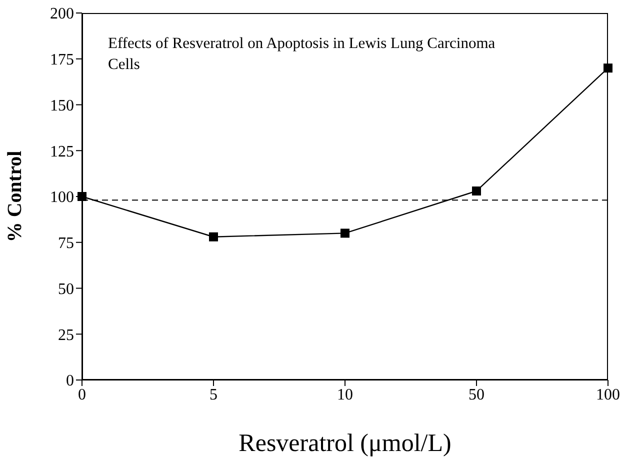 This screenshot has height=463, width=632. I want to click on y-tick-label: 125, so click(62, 151).